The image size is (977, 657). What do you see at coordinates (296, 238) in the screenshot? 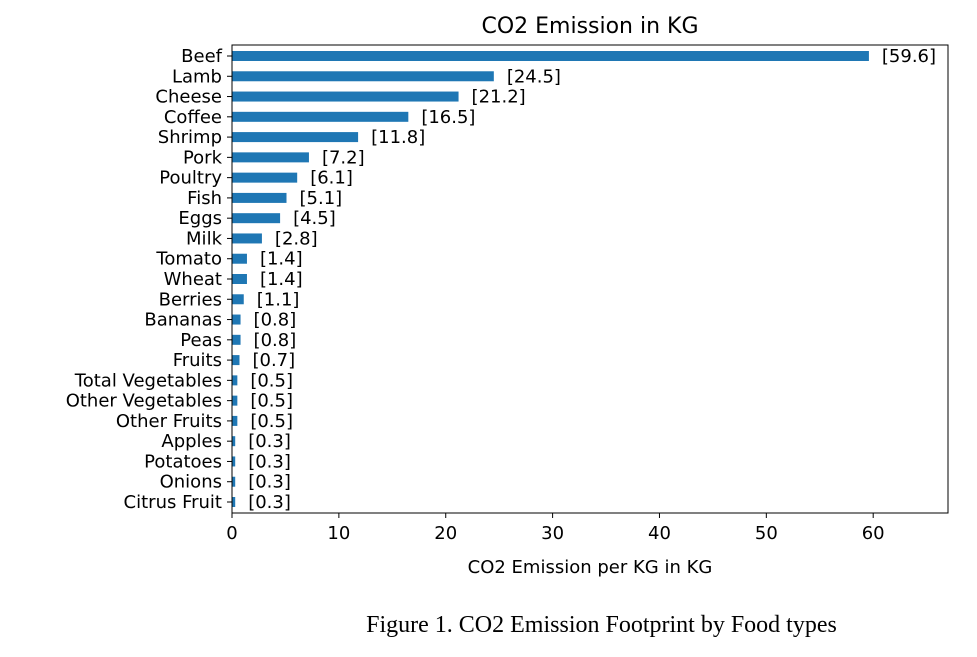
I see `data-label-milk: [2.8]` at bounding box center [296, 238].